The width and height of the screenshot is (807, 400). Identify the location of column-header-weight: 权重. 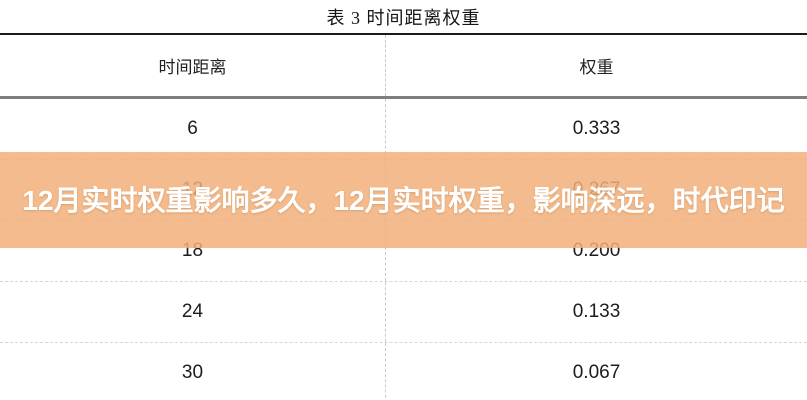
(596, 67).